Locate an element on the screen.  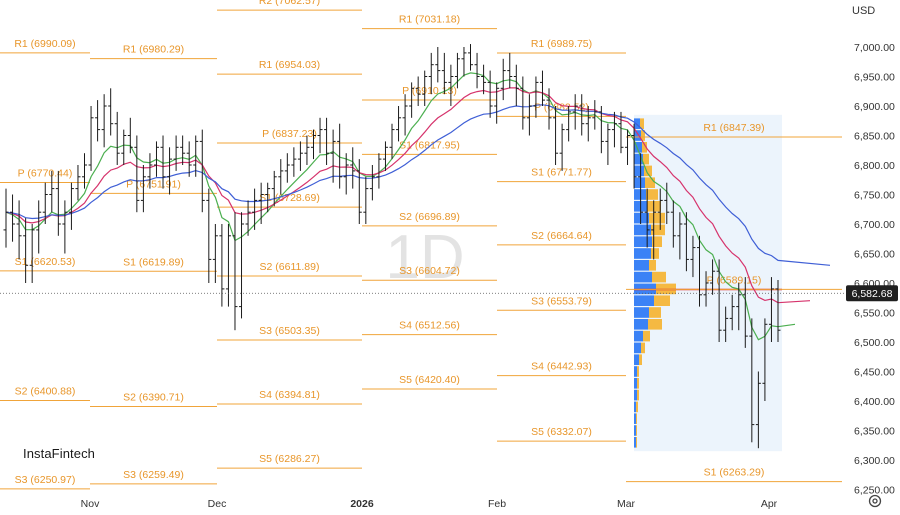
pivot-label: R1 (6990.09) is located at coordinates (44, 44).